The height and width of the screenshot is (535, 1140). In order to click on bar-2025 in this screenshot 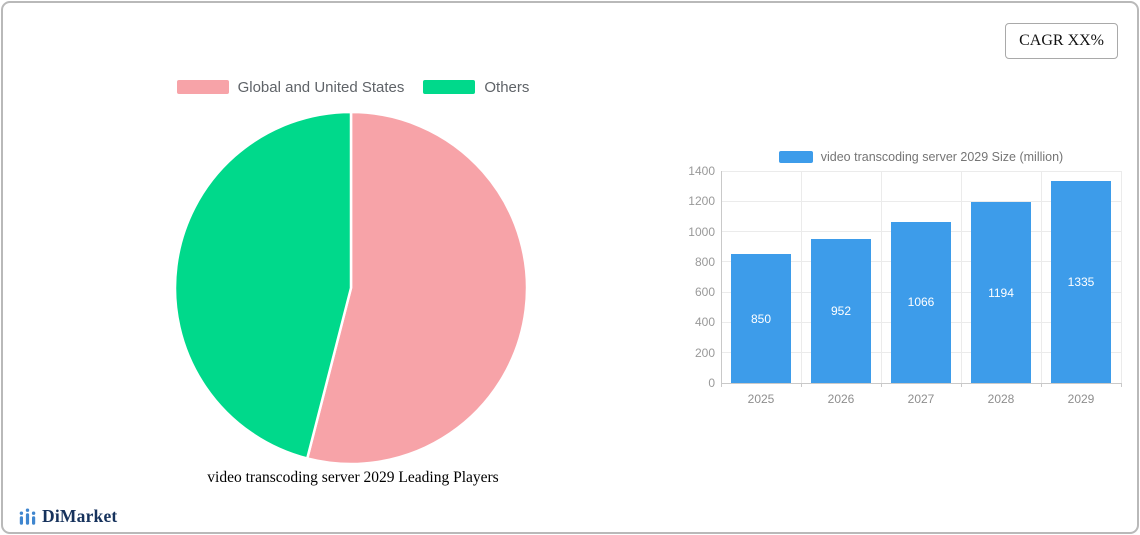, I will do `click(761, 318)`.